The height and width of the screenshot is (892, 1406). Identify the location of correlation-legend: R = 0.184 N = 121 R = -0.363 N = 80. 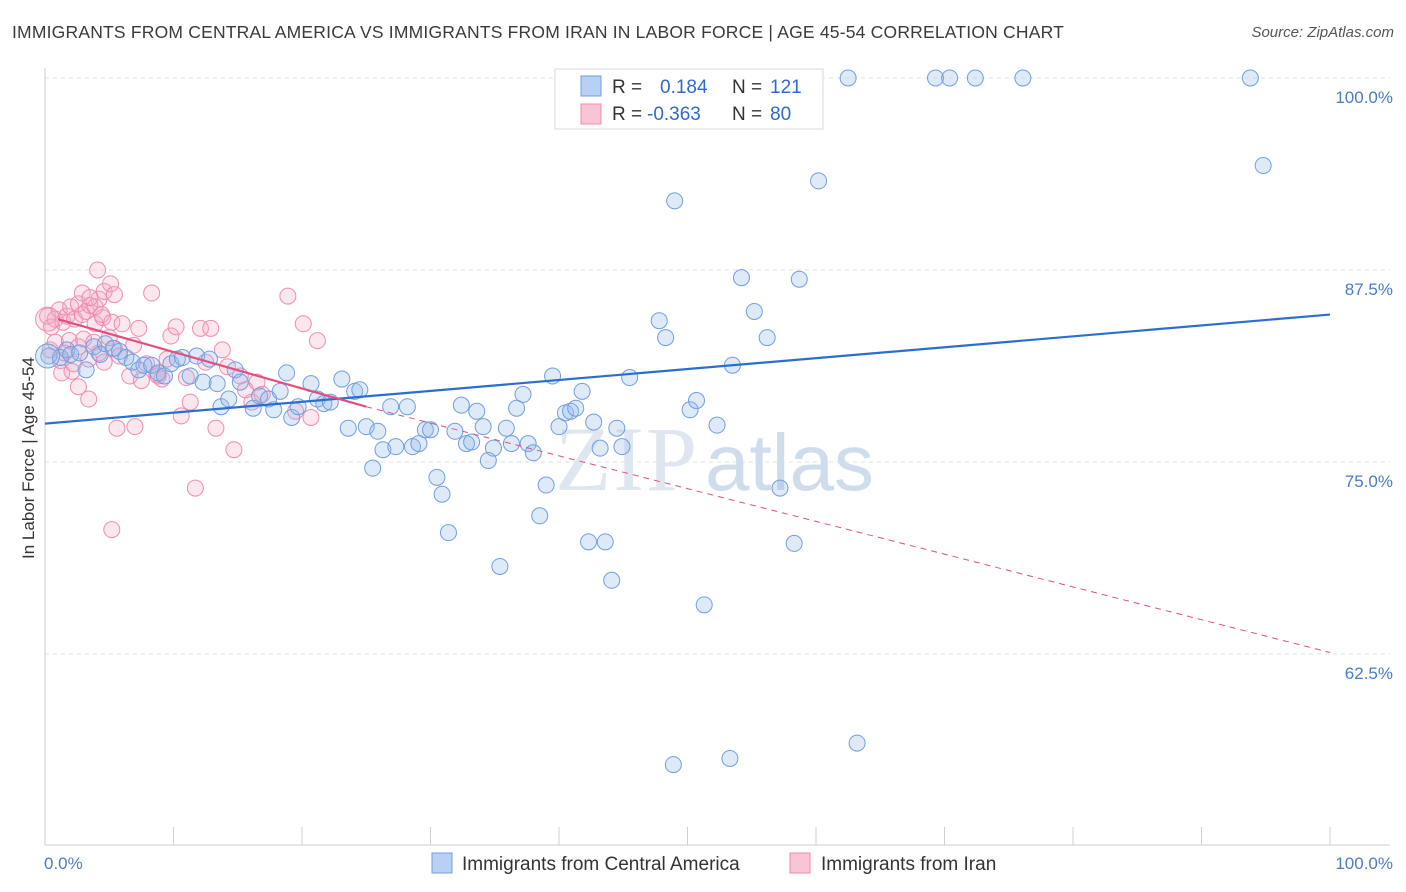
(689, 99).